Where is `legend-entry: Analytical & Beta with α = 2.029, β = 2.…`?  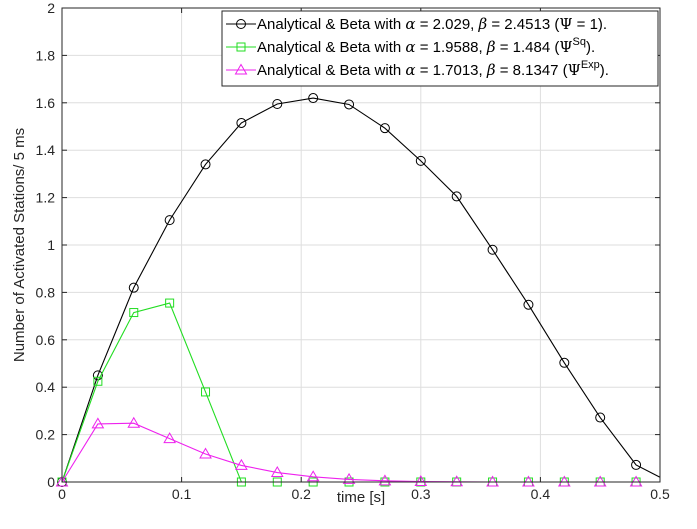 legend-entry: Analytical & Beta with α = 2.029, β = 2.… is located at coordinates (416, 24).